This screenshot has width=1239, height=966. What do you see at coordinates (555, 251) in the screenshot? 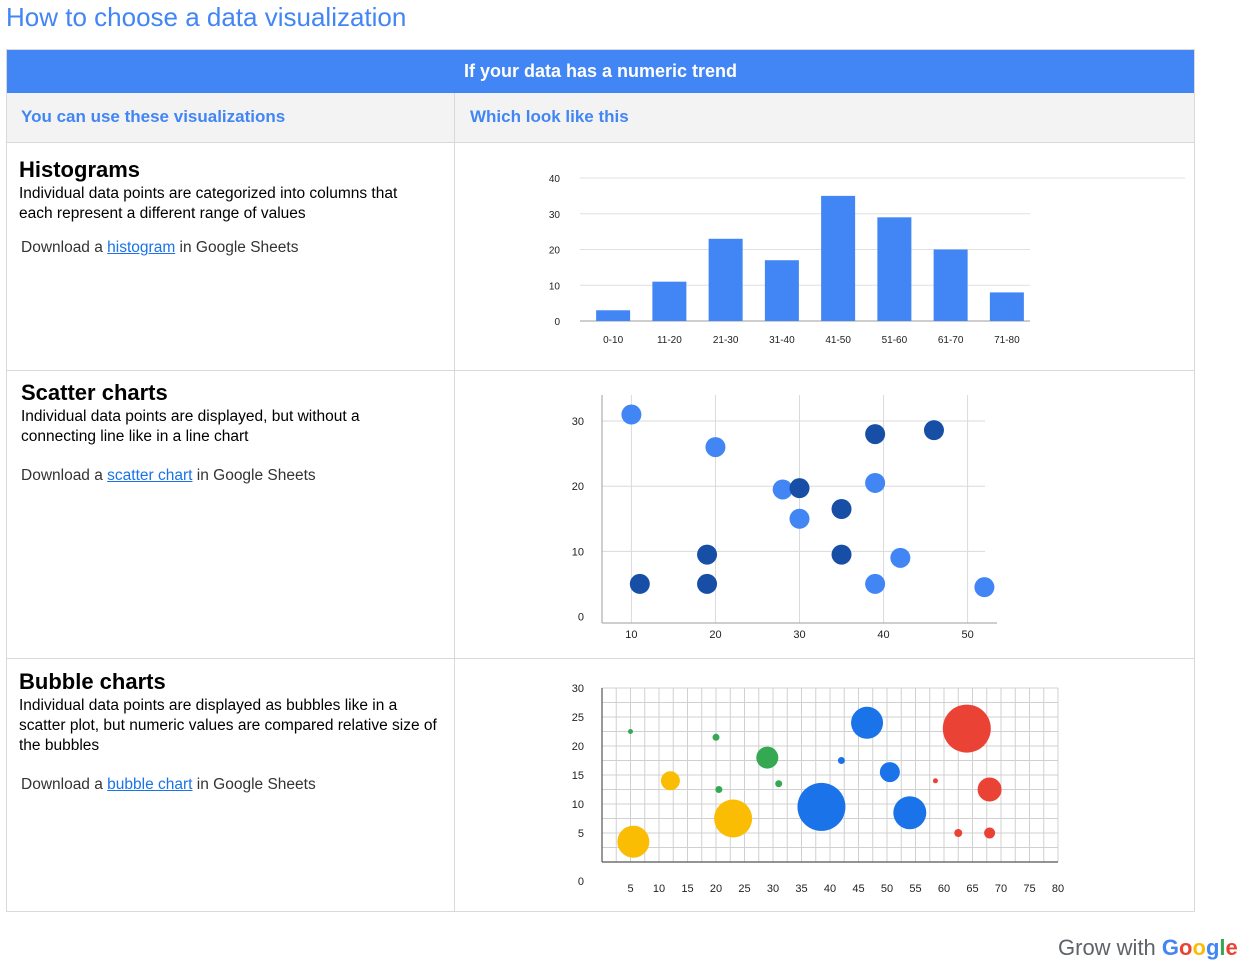
I see `y-tick-label: 20` at bounding box center [555, 251].